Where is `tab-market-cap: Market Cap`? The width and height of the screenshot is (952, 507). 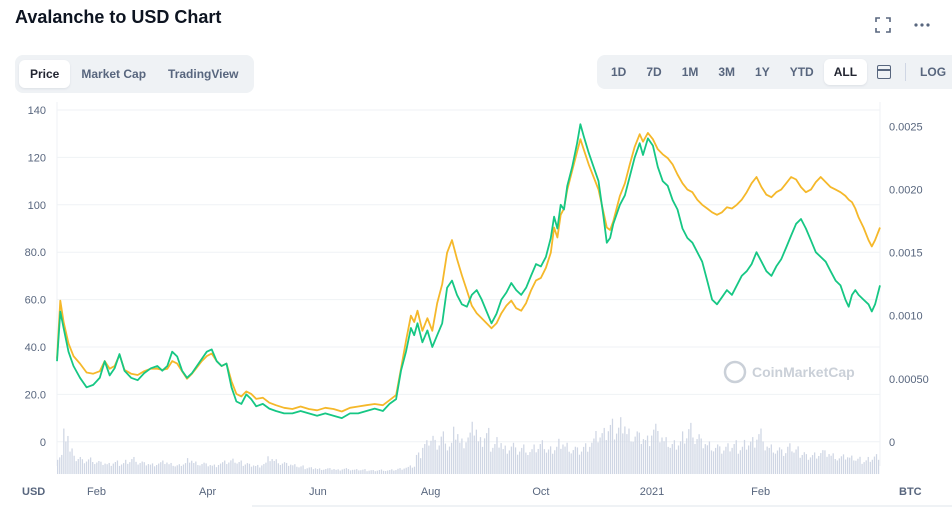
tab-market-cap: Market Cap is located at coordinates (114, 74).